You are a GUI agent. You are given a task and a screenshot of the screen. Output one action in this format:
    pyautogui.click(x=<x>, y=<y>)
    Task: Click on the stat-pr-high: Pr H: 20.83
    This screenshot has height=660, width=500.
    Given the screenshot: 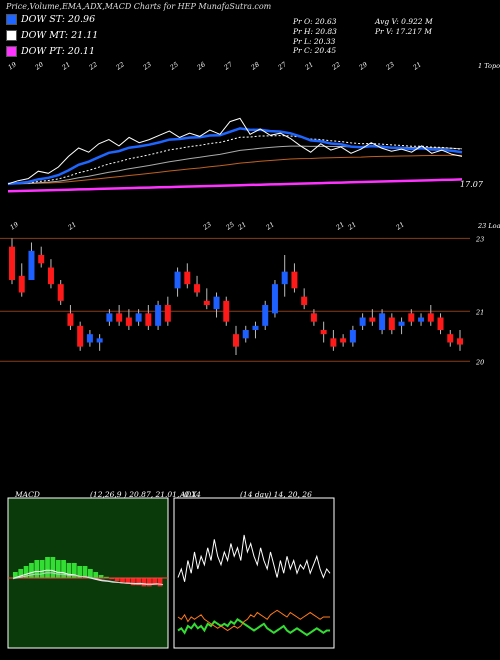 What is the action you would take?
    pyautogui.click(x=315, y=31)
    